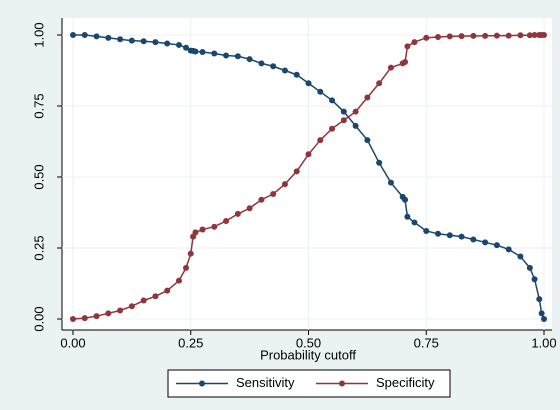  What do you see at coordinates (543, 342) in the screenshot?
I see `x-tick-label: 1.00` at bounding box center [543, 342].